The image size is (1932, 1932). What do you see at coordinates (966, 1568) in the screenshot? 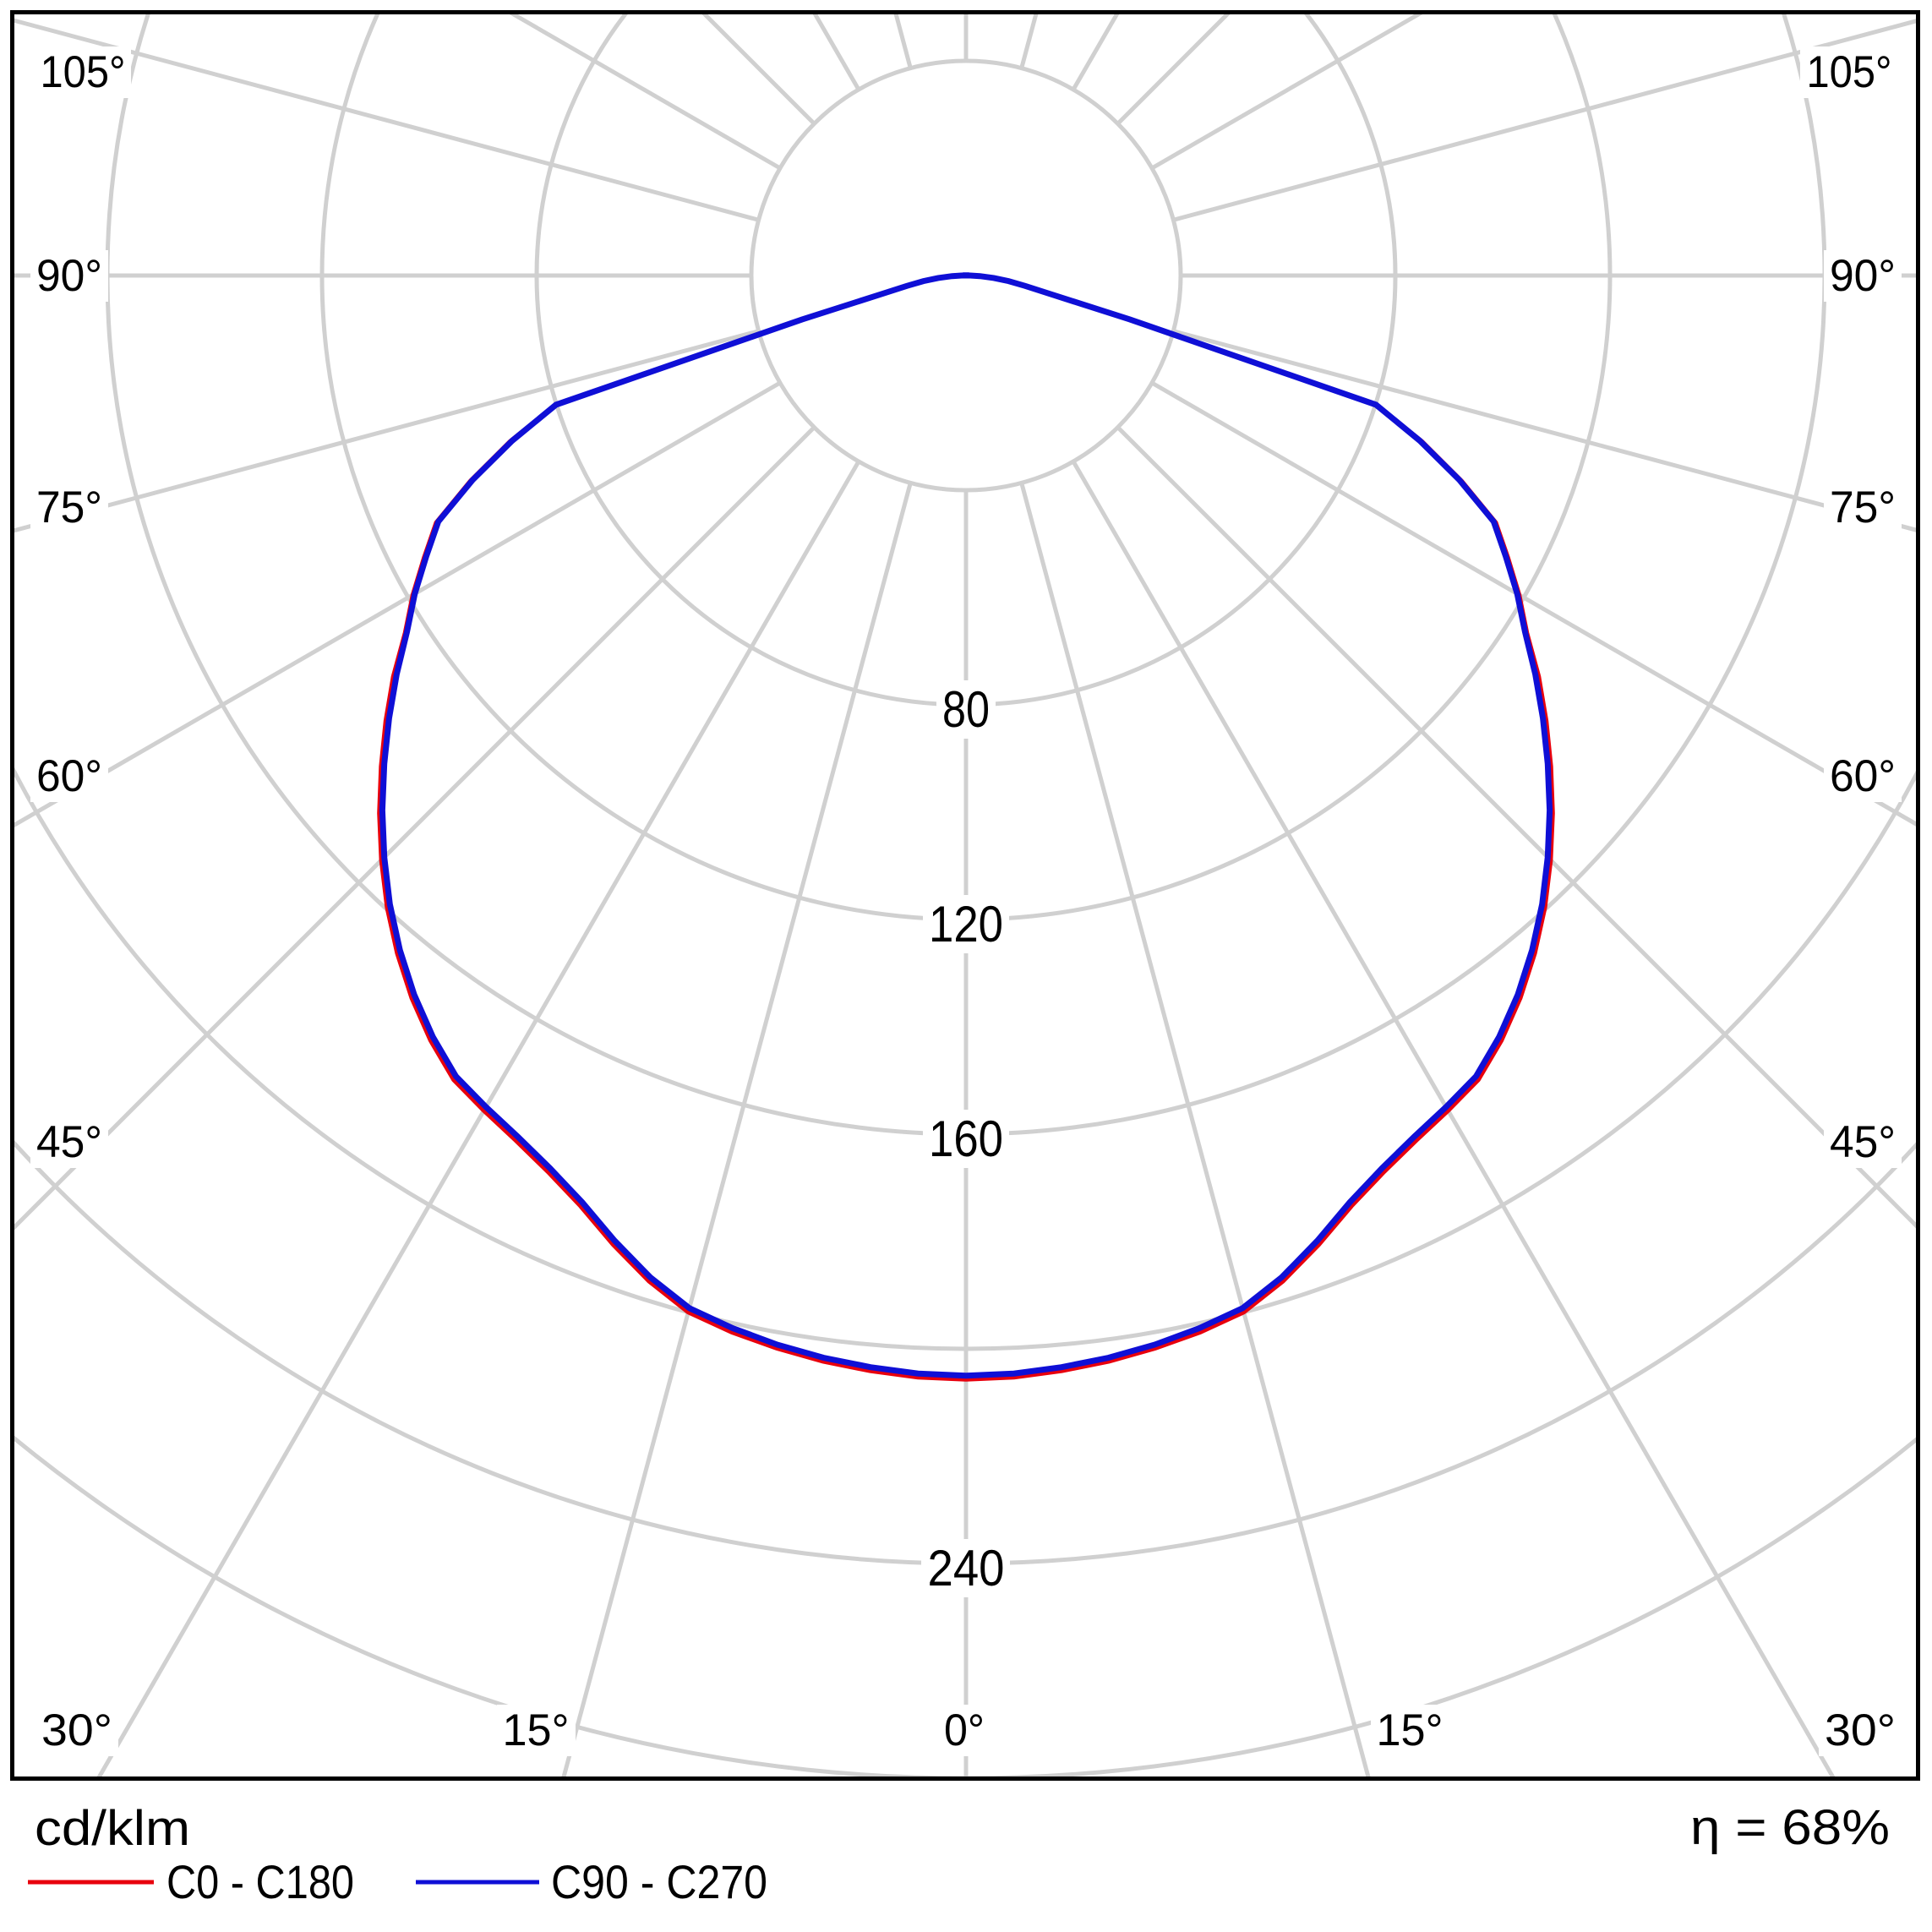
I see `svg-text: 240` at bounding box center [966, 1568].